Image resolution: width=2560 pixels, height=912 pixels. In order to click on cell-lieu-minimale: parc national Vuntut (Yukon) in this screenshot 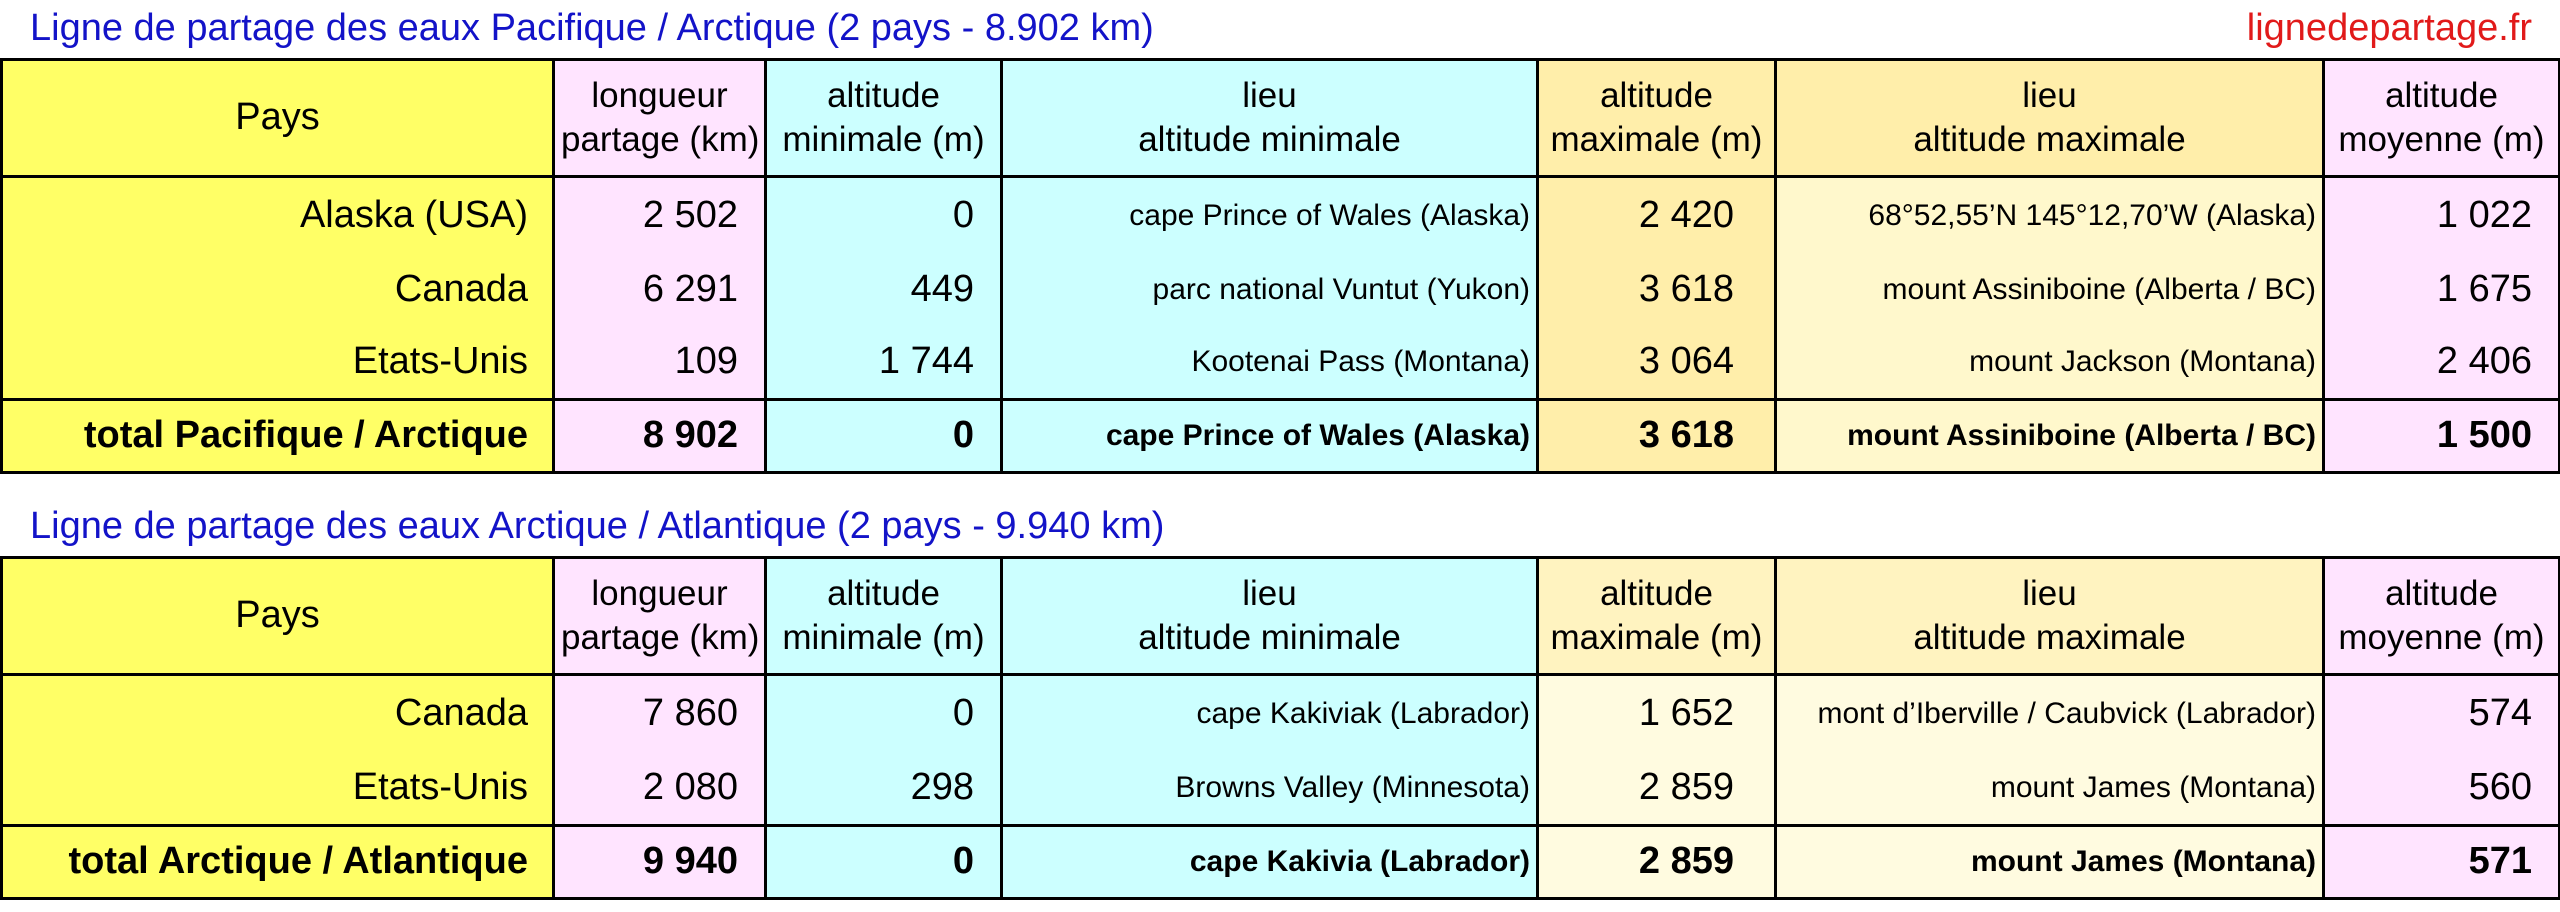, I will do `click(1270, 290)`.